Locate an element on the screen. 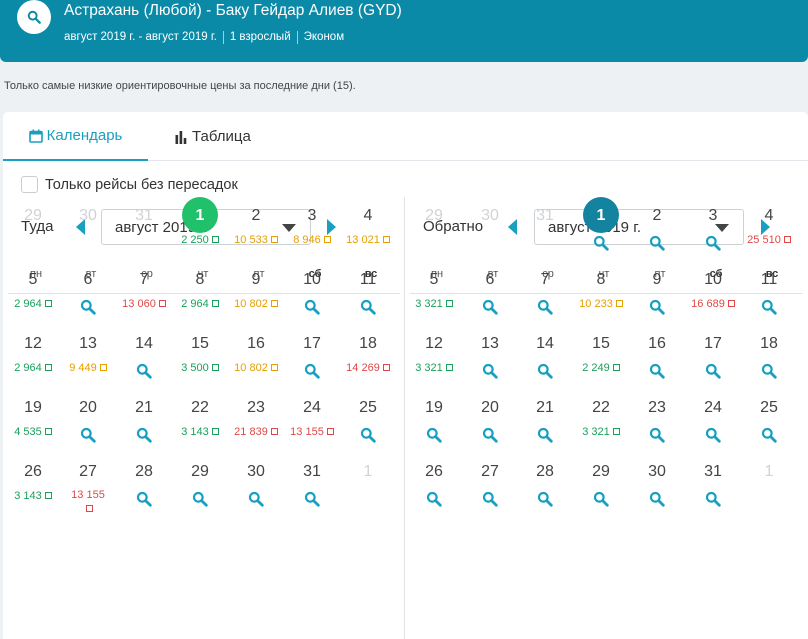 This screenshot has height=639, width=808. day-price: 8 946 is located at coordinates (312, 240).